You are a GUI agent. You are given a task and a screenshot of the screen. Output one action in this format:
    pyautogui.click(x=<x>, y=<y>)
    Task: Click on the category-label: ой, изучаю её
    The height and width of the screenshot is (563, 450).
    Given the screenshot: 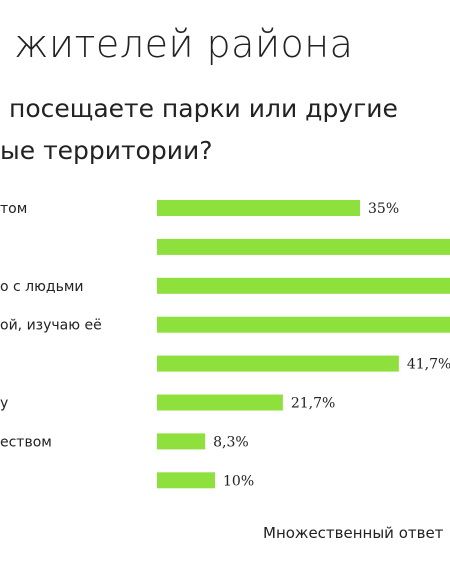 What is the action you would take?
    pyautogui.click(x=51, y=326)
    